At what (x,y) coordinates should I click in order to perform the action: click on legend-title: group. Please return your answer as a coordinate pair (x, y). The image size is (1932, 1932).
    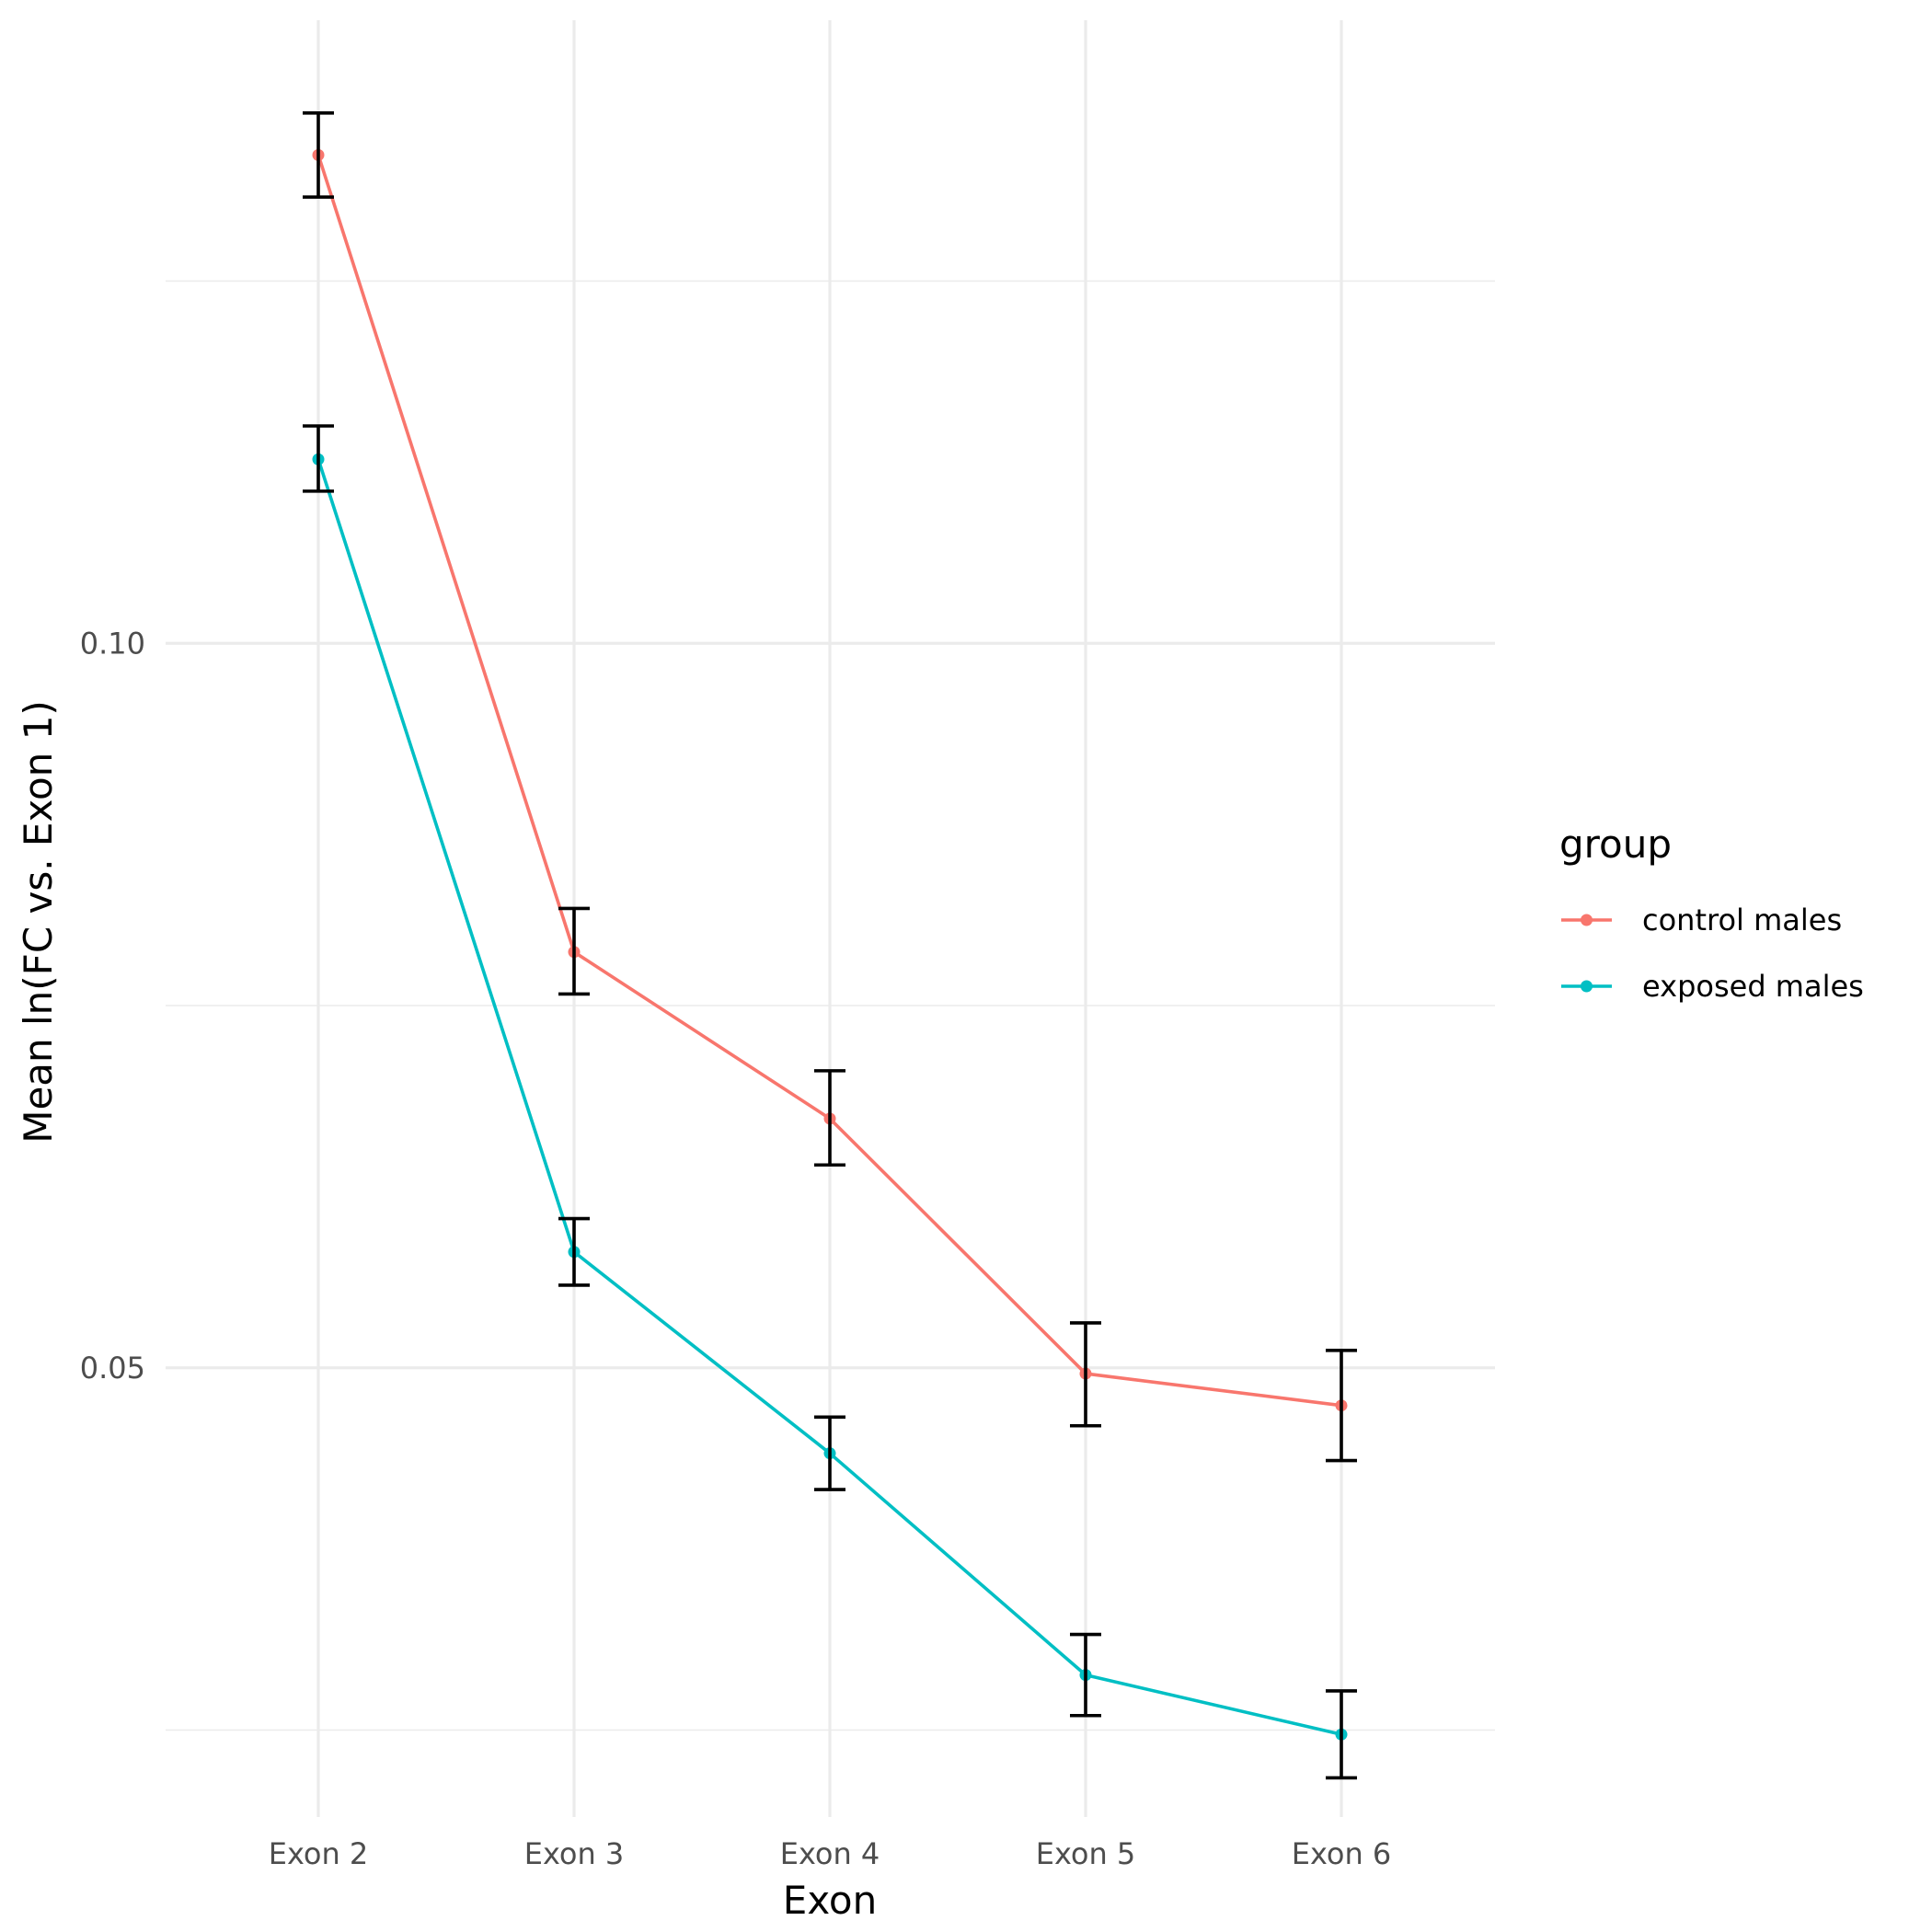
    Looking at the image, I should click on (1615, 844).